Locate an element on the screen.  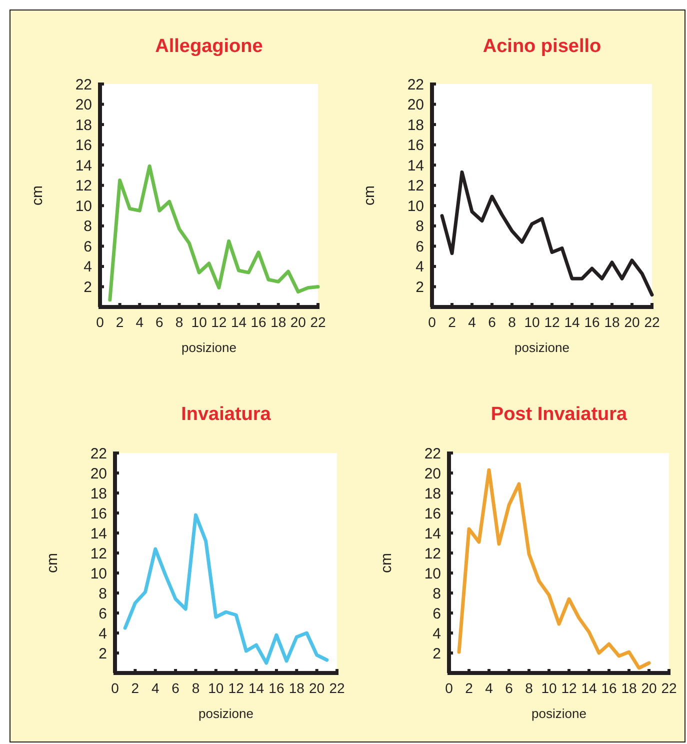
chart-title: Invaiatura is located at coordinates (226, 414).